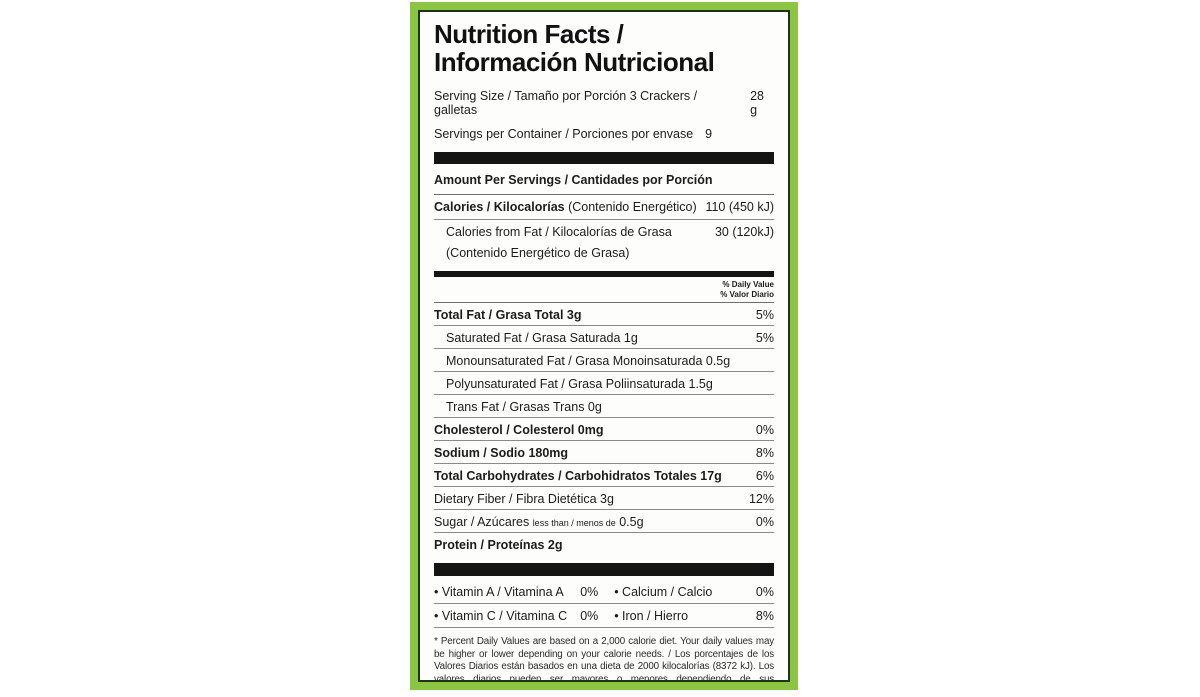 The image size is (1200, 697). What do you see at coordinates (604, 337) in the screenshot?
I see `nutrient-row-saturated-fat: Saturated Fat / Grasa Saturada 1g 5%` at bounding box center [604, 337].